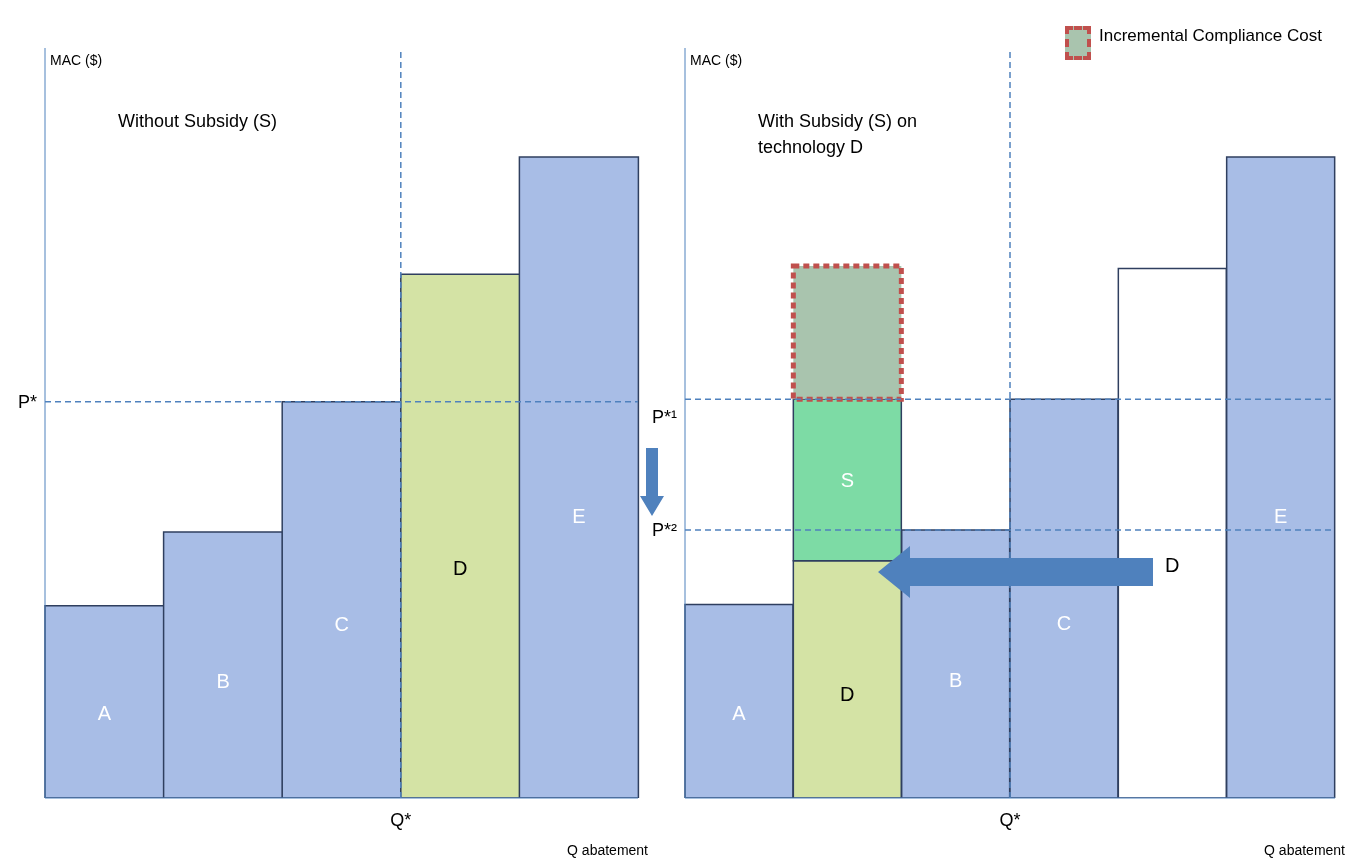 The image size is (1353, 863). Describe the element at coordinates (664, 530) in the screenshot. I see `ref-line-label: P*²` at that location.